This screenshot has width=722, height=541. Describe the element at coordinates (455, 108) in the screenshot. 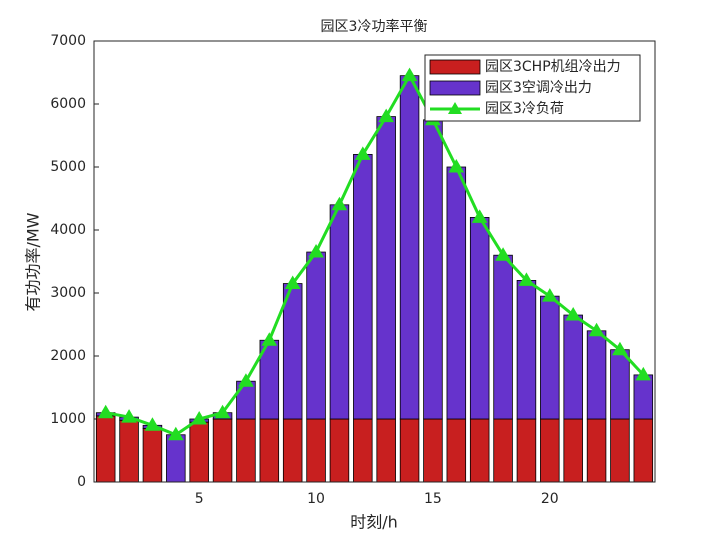

I see `legend-marker` at that location.